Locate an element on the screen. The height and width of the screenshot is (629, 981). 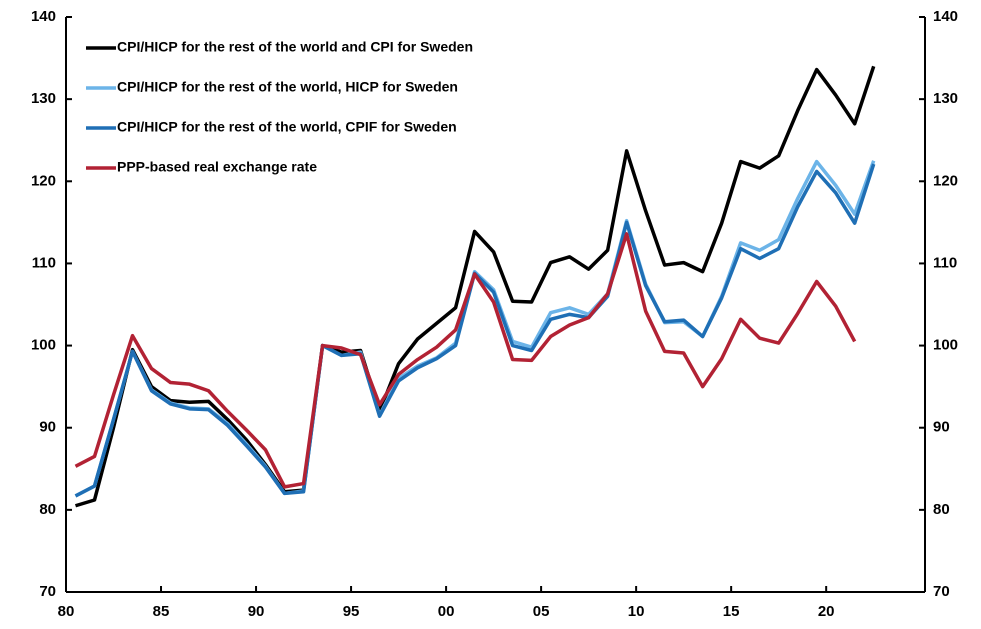
y-tick-label: 100 is located at coordinates (43, 345).